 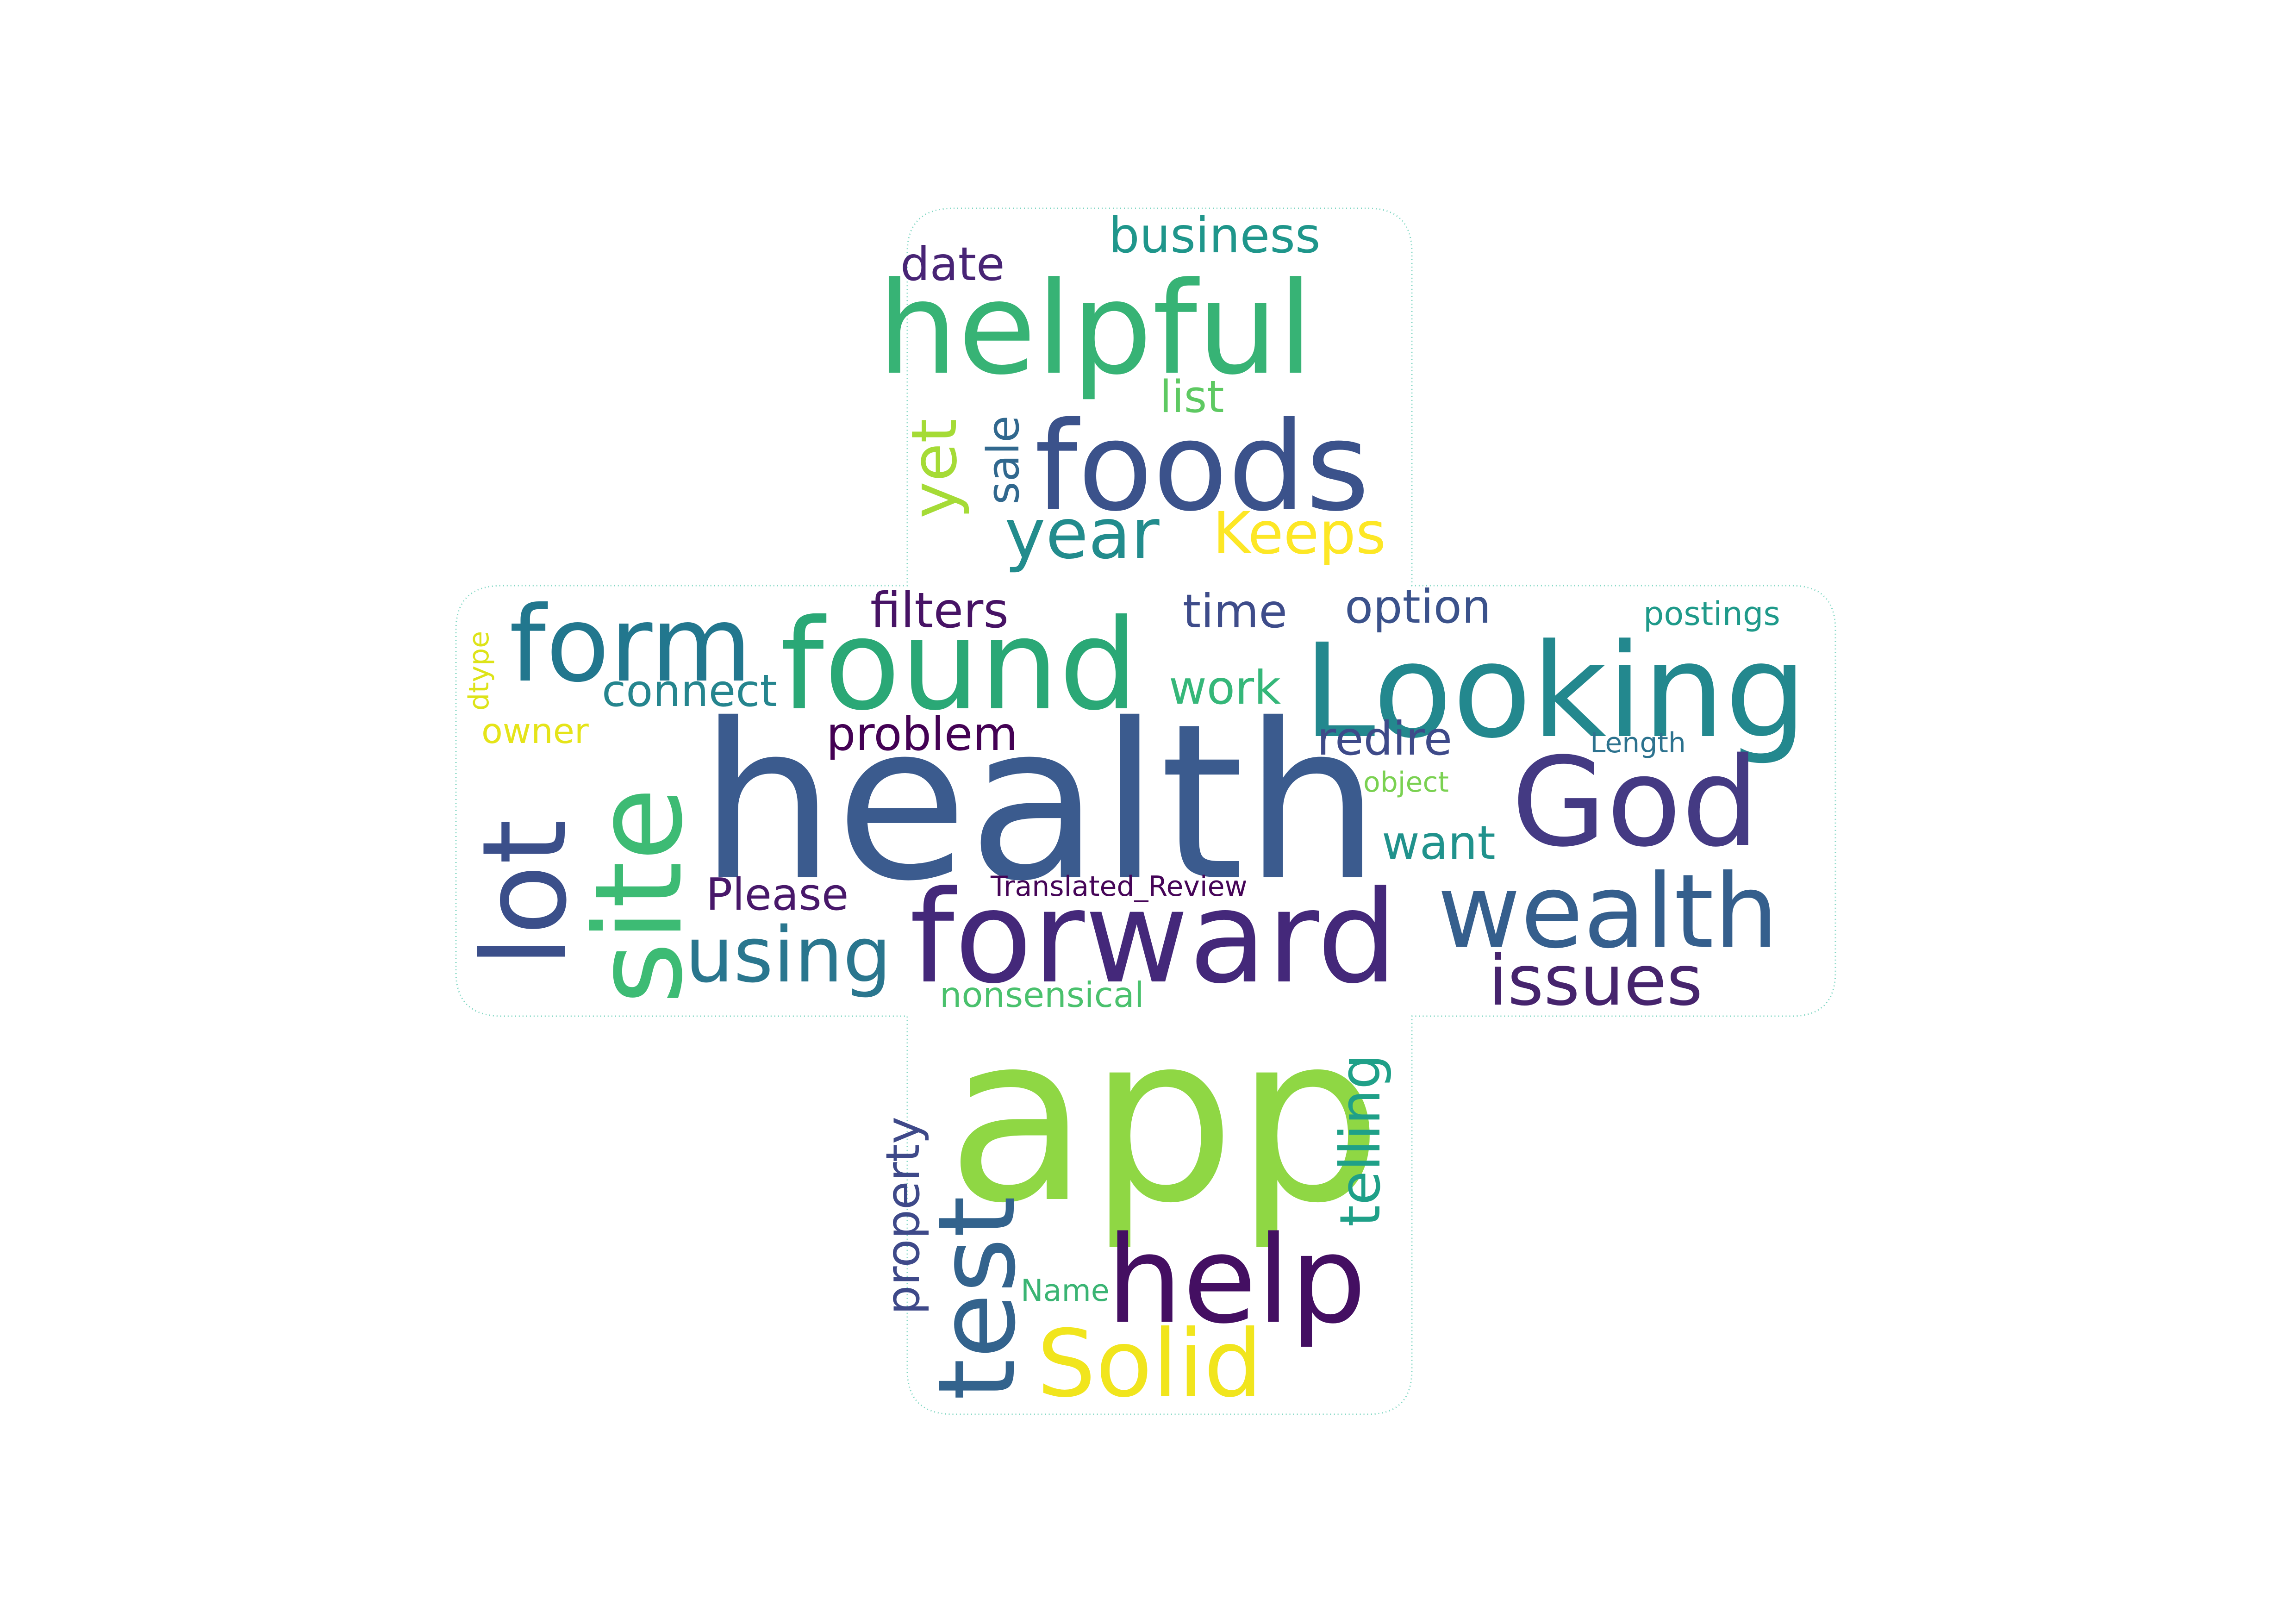 What do you see at coordinates (1439, 843) in the screenshot?
I see `word-want: want` at bounding box center [1439, 843].